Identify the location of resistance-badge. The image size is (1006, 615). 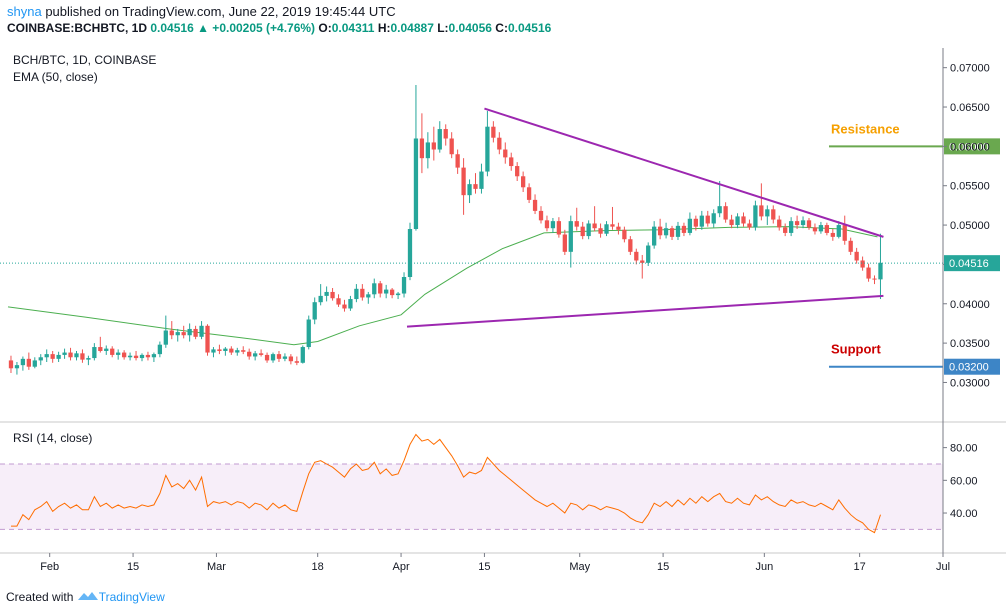
(972, 146).